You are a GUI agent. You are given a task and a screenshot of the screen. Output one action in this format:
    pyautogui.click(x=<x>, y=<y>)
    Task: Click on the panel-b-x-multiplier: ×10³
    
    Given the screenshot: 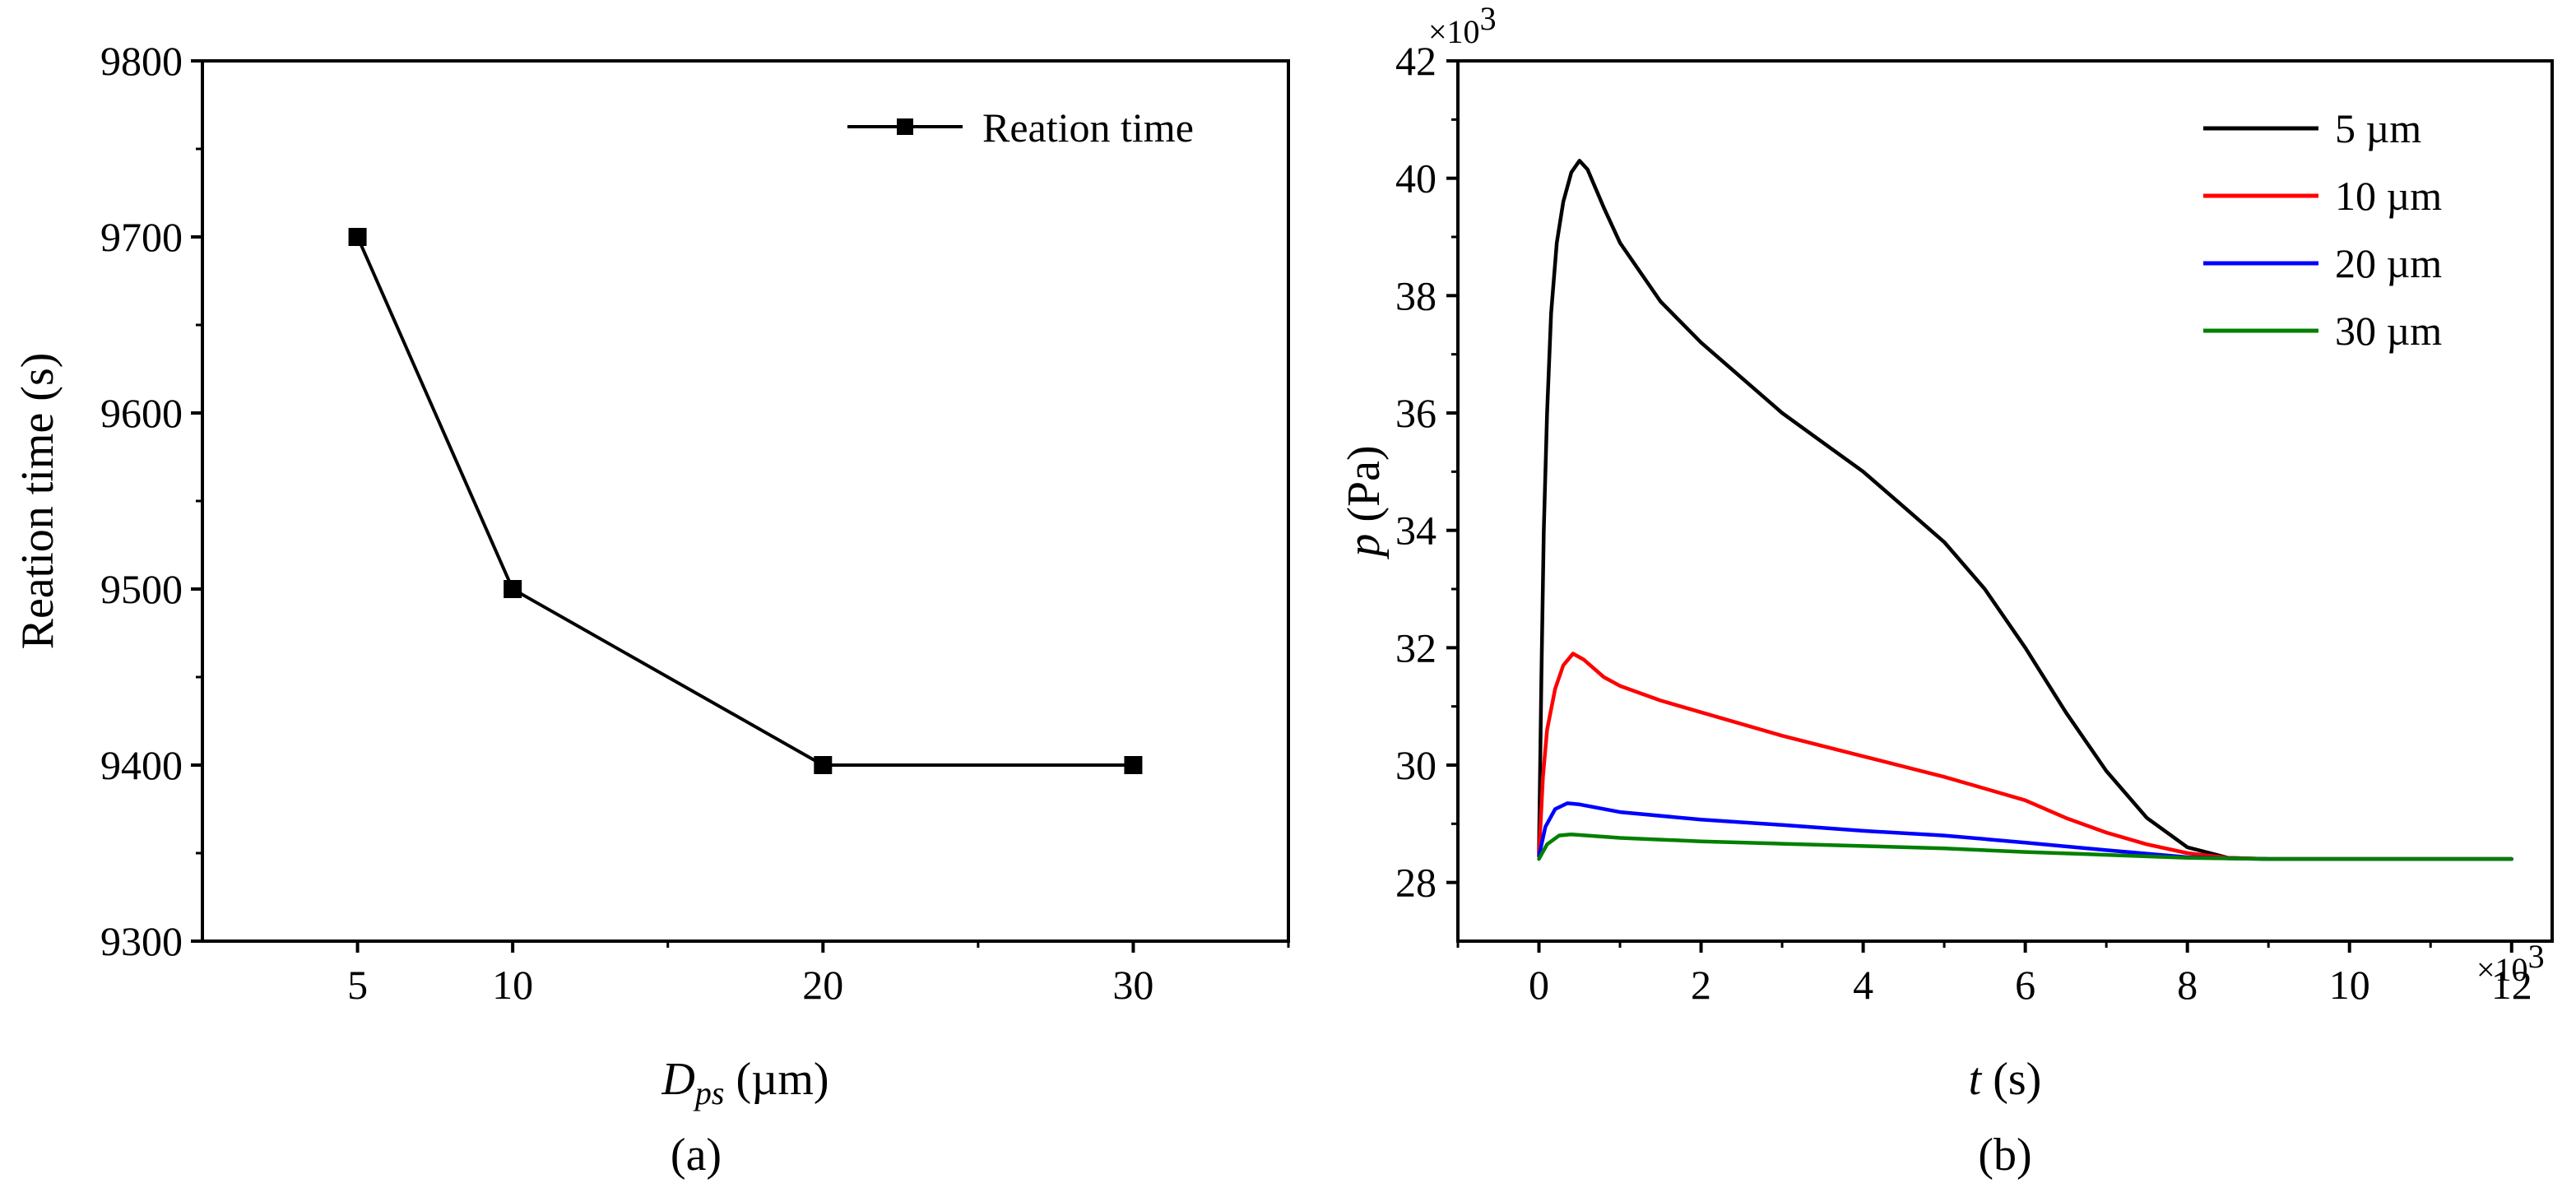 What is the action you would take?
    pyautogui.click(x=2510, y=963)
    